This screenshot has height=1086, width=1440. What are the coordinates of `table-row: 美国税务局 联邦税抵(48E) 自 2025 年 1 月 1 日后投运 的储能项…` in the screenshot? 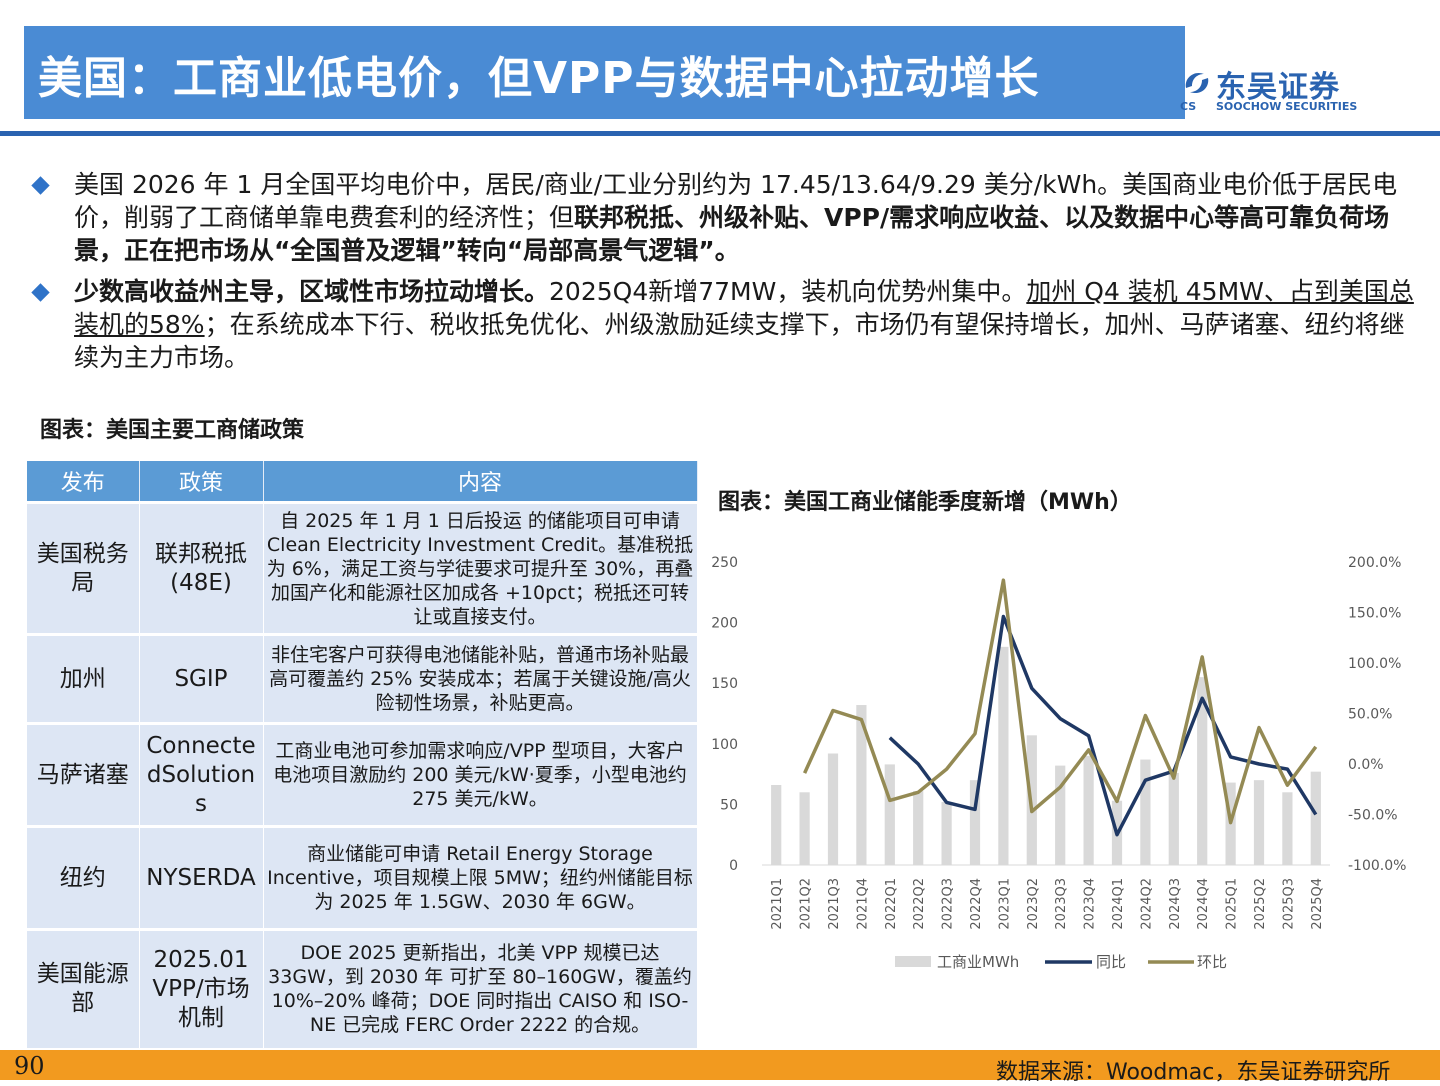 It's located at (362, 568).